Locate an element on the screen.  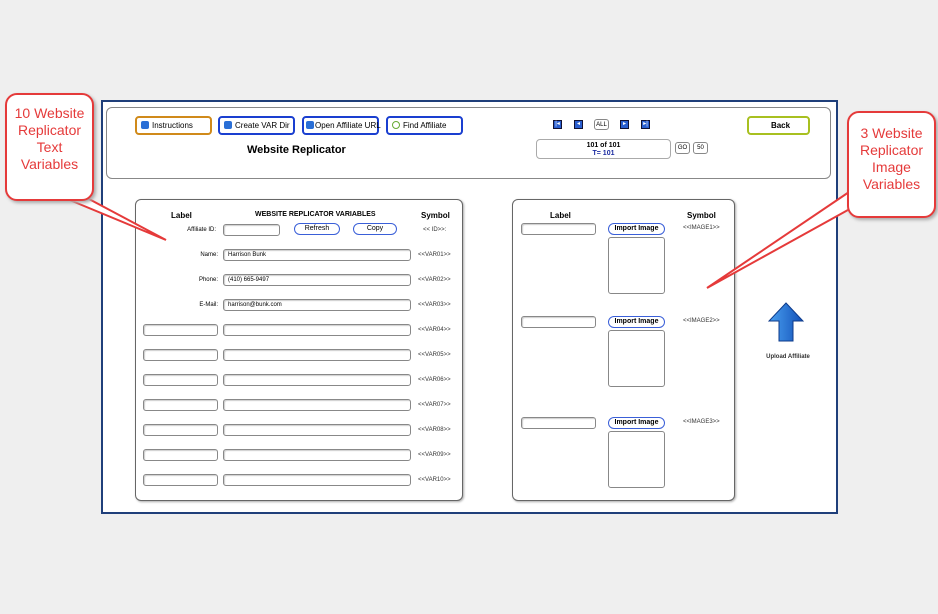
all-button: ALL is located at coordinates (601, 124).